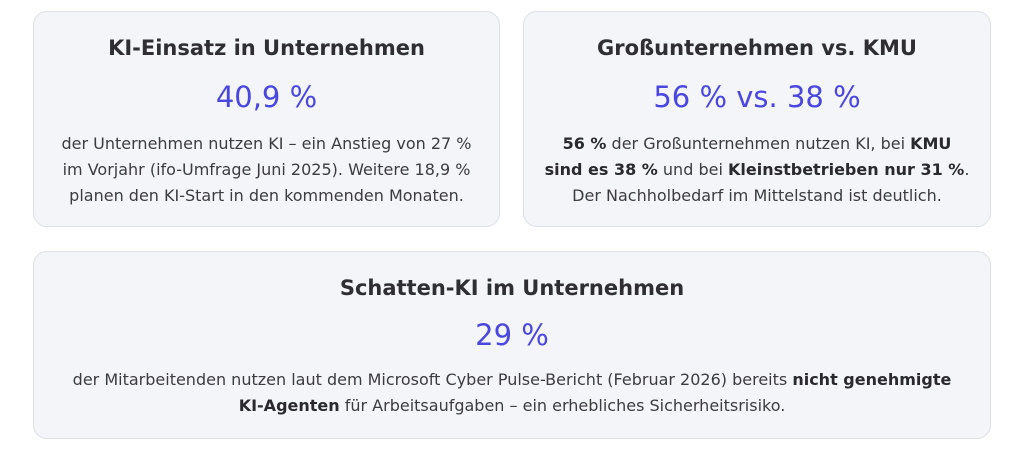 The image size is (1024, 452). I want to click on description-text: der Großunternehmen nutzen KI, bei, so click(758, 143).